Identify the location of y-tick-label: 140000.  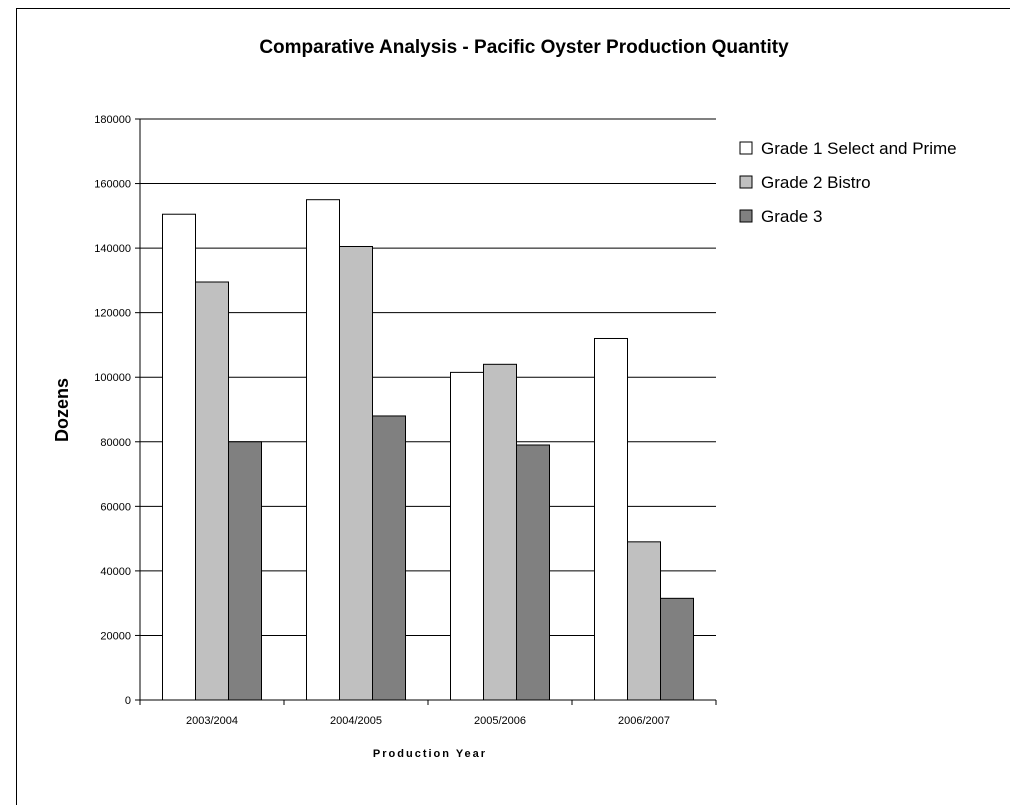
(112, 249).